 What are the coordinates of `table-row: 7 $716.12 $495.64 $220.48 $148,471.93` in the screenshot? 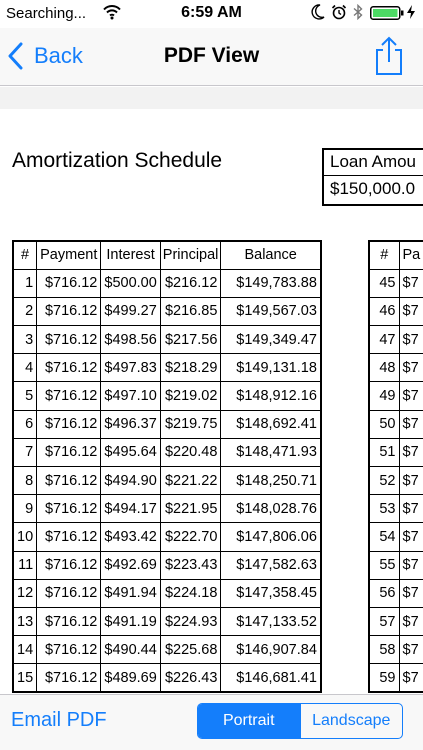 It's located at (167, 452).